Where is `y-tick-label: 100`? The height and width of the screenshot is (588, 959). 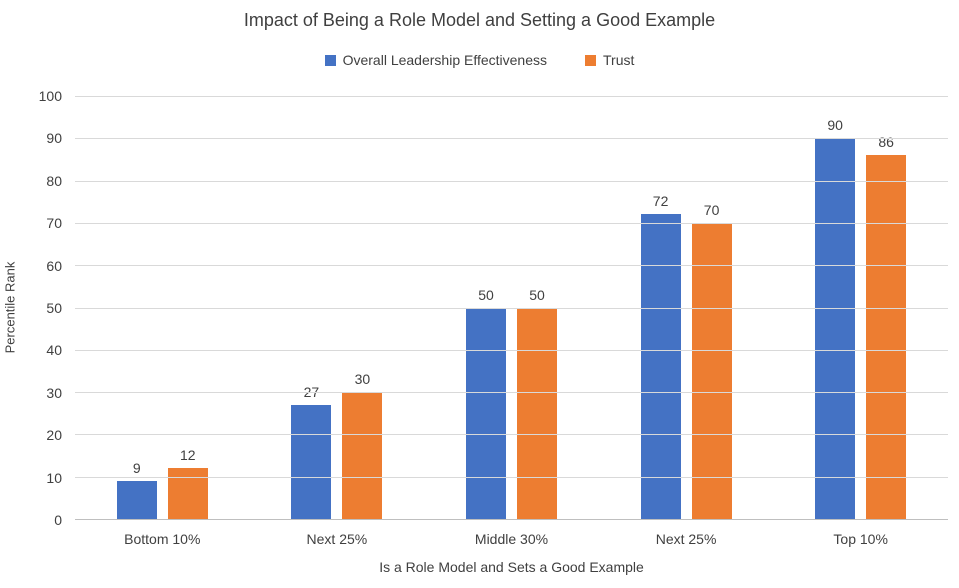
y-tick-label: 100 is located at coordinates (50, 96).